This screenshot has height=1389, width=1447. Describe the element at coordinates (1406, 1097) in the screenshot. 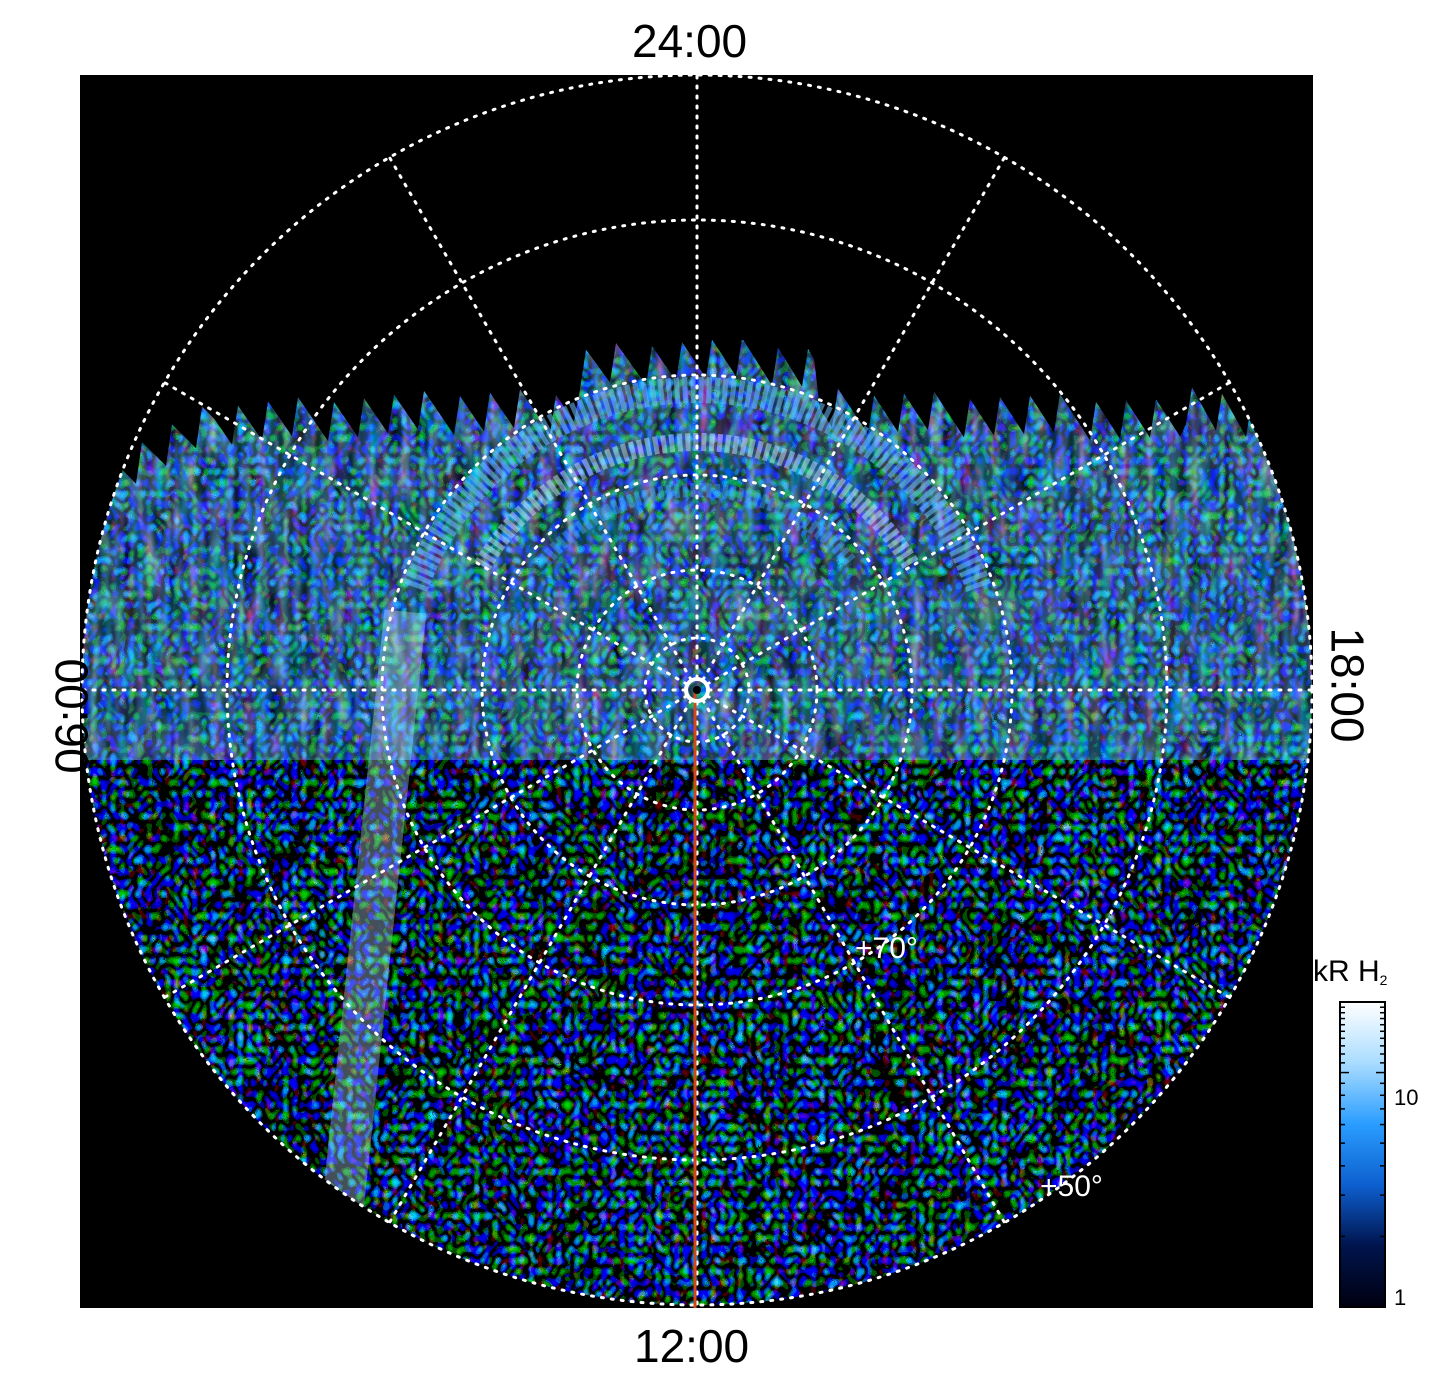

I see `colorbar-tick-label-10: 10` at that location.